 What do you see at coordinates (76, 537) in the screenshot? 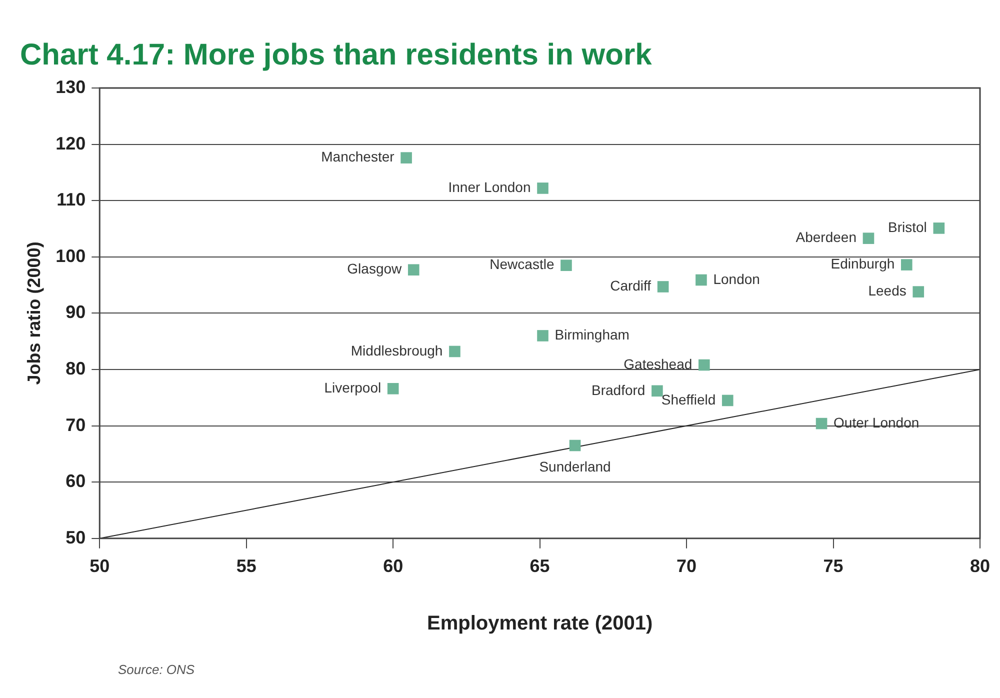
I see `y-tick-label: 50` at bounding box center [76, 537].